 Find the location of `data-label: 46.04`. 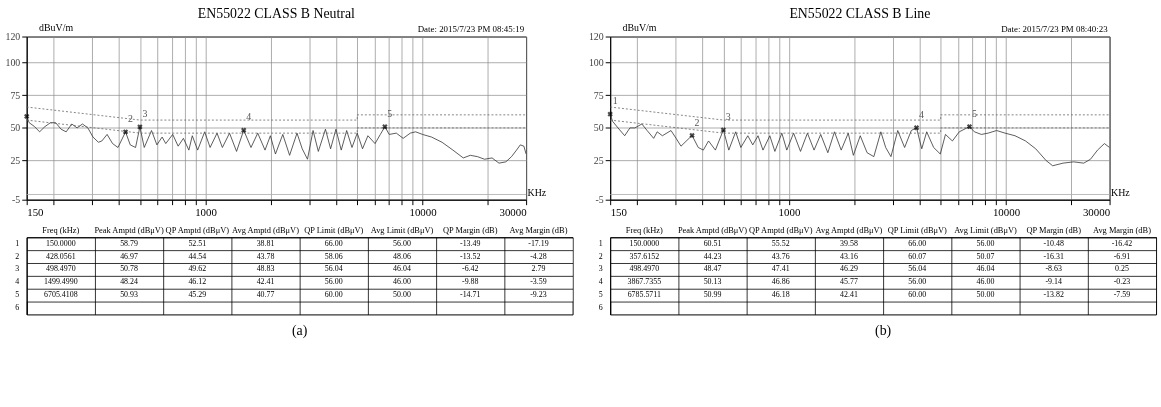

data-label: 46.04 is located at coordinates (985, 269).